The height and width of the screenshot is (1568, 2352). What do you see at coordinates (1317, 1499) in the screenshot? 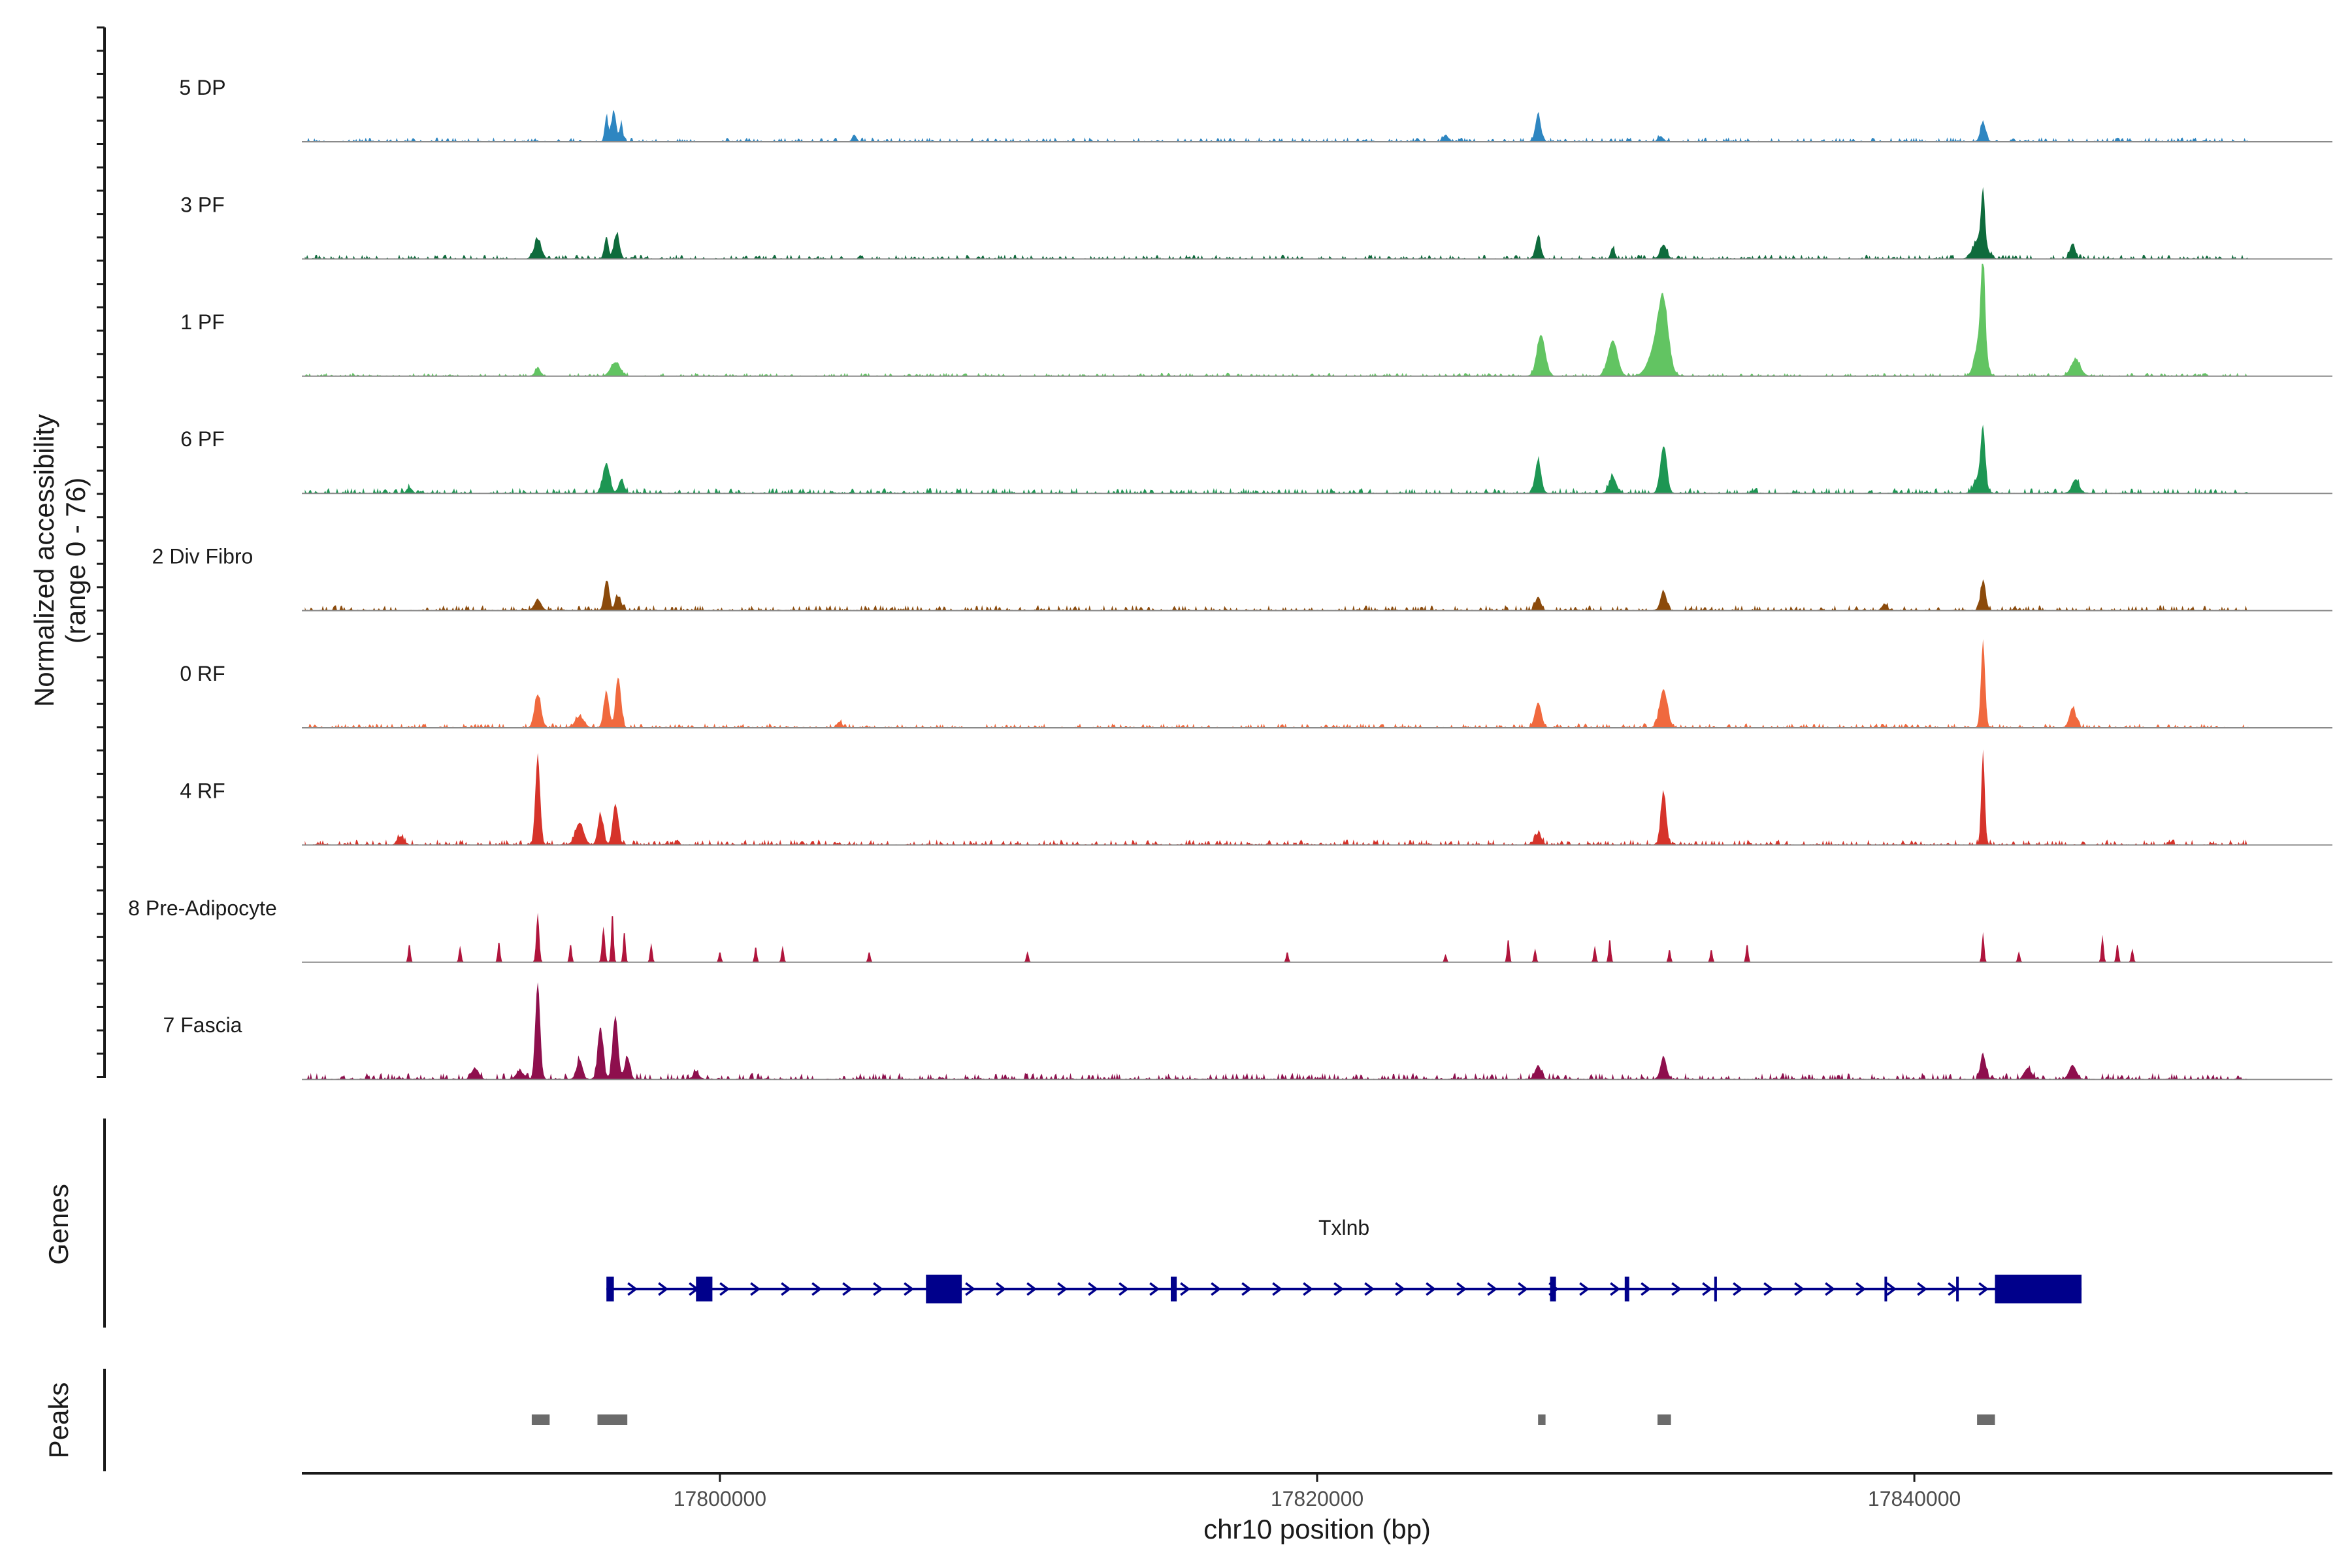
I see `x-tick-label: 17820000` at bounding box center [1317, 1499].